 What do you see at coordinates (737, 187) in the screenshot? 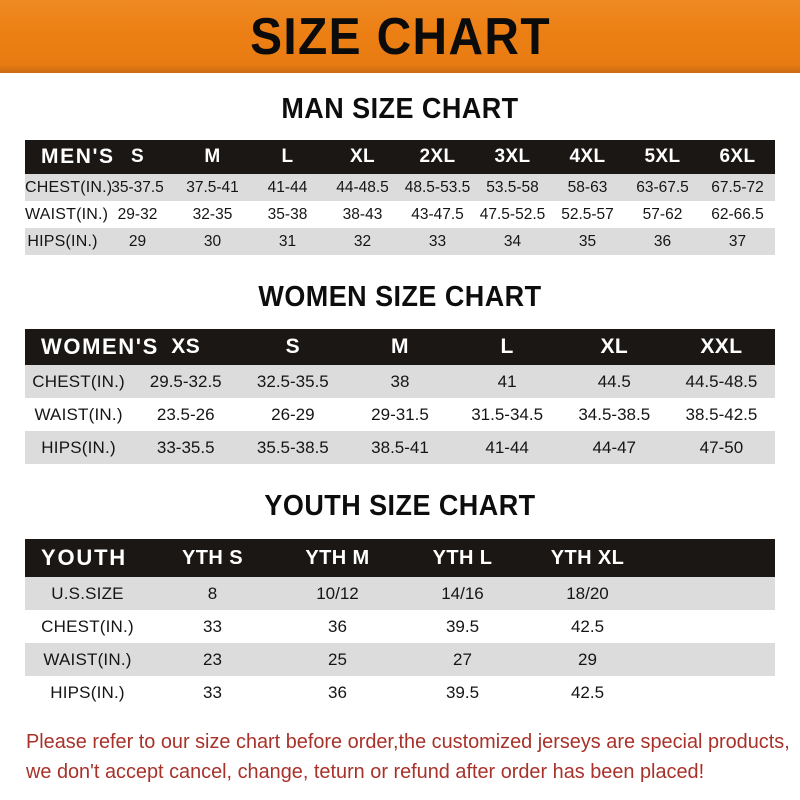
I see `man-cell-0-8: 67.5-72` at bounding box center [737, 187].